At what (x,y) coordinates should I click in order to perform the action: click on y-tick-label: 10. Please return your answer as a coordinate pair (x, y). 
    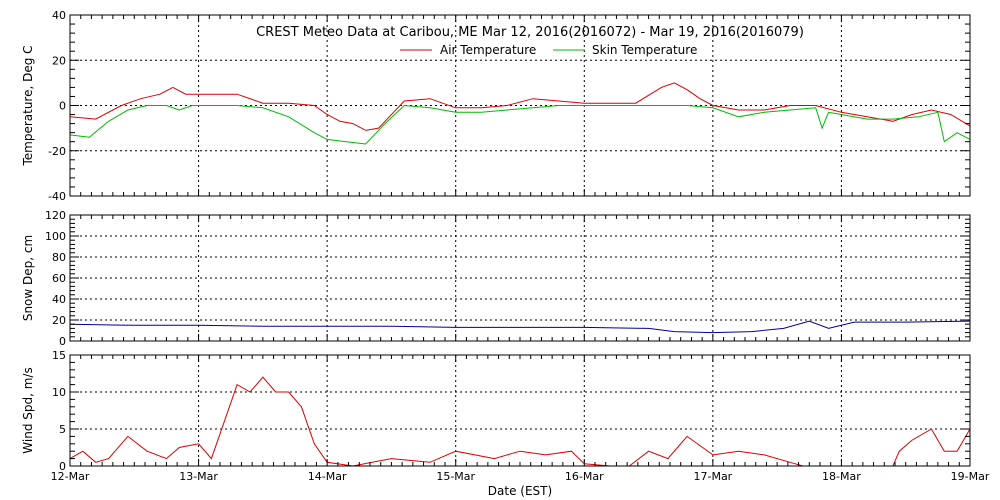
    Looking at the image, I should click on (59, 392).